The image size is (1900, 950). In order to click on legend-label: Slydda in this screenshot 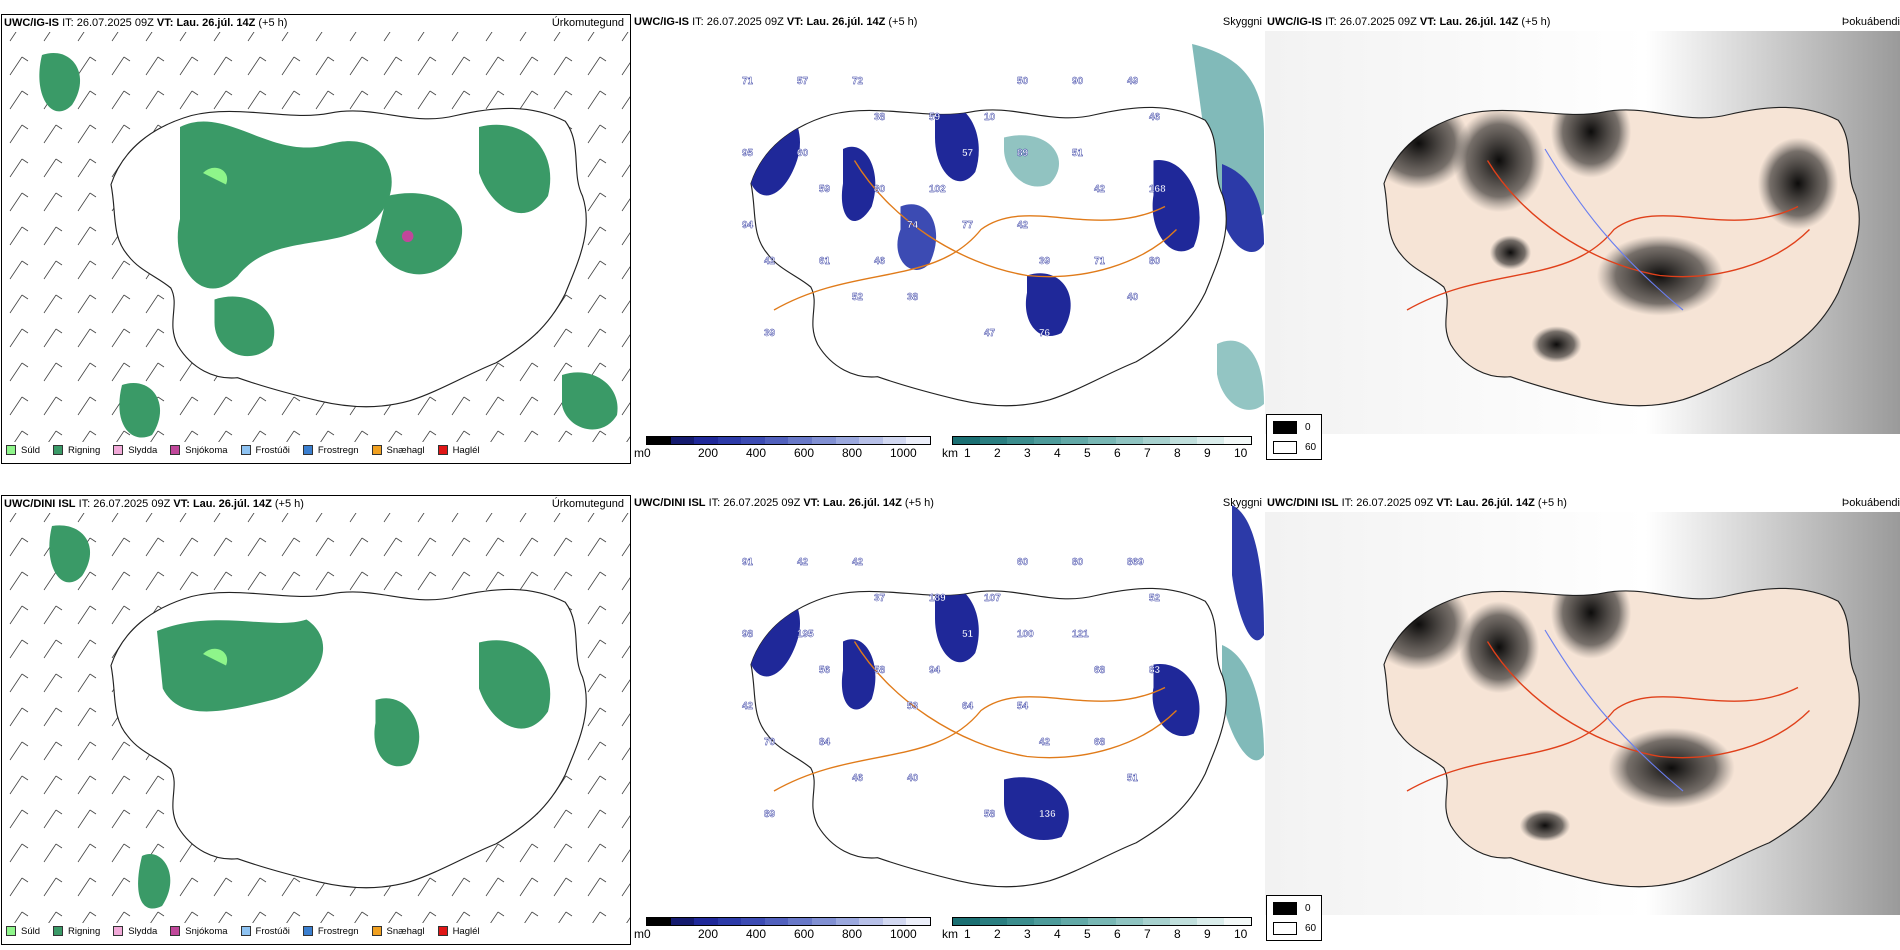, I will do `click(143, 931)`.